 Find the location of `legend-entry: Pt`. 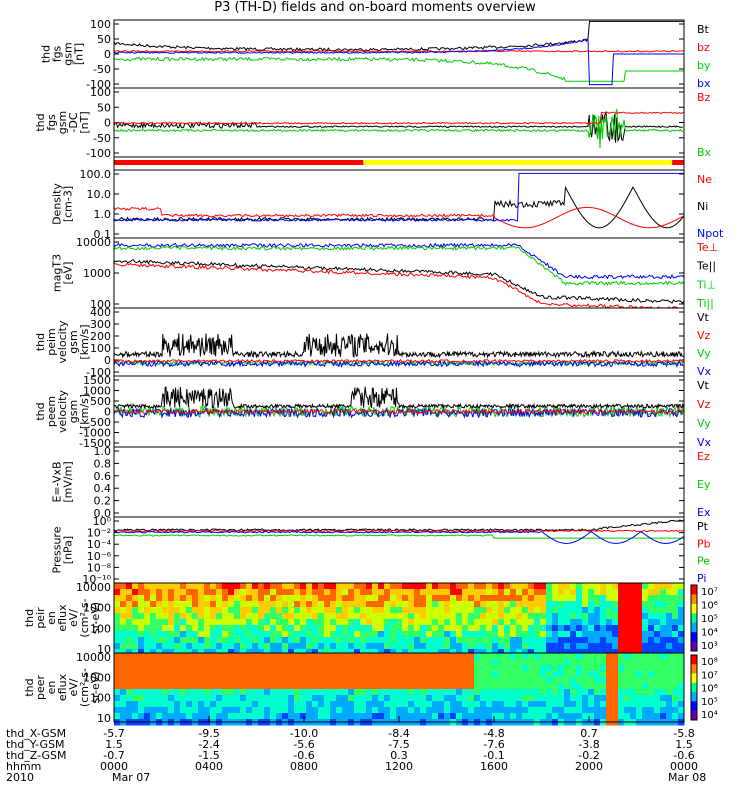

legend-entry: Pt is located at coordinates (703, 526).